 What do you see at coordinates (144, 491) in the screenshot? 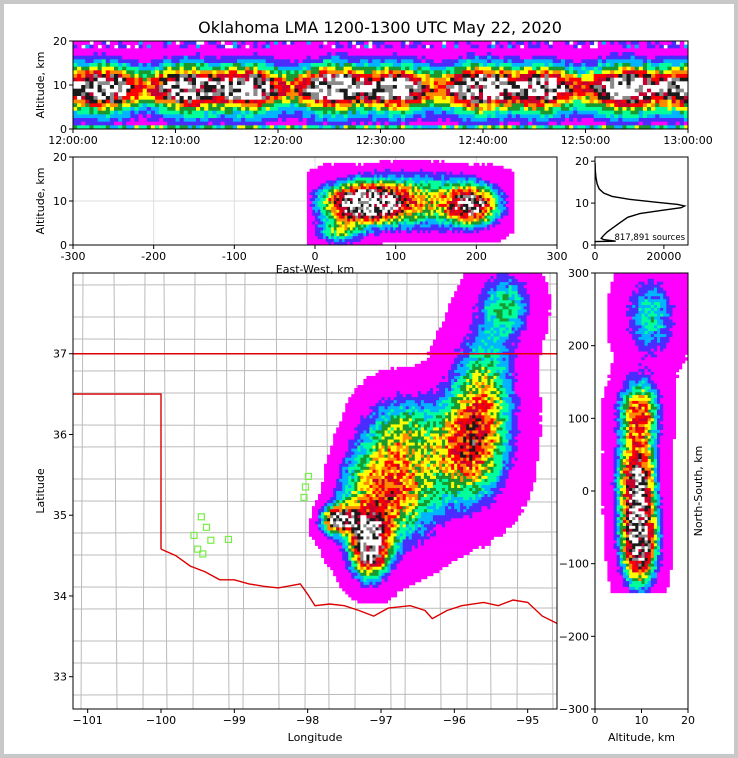
I see `county-line` at bounding box center [144, 491].